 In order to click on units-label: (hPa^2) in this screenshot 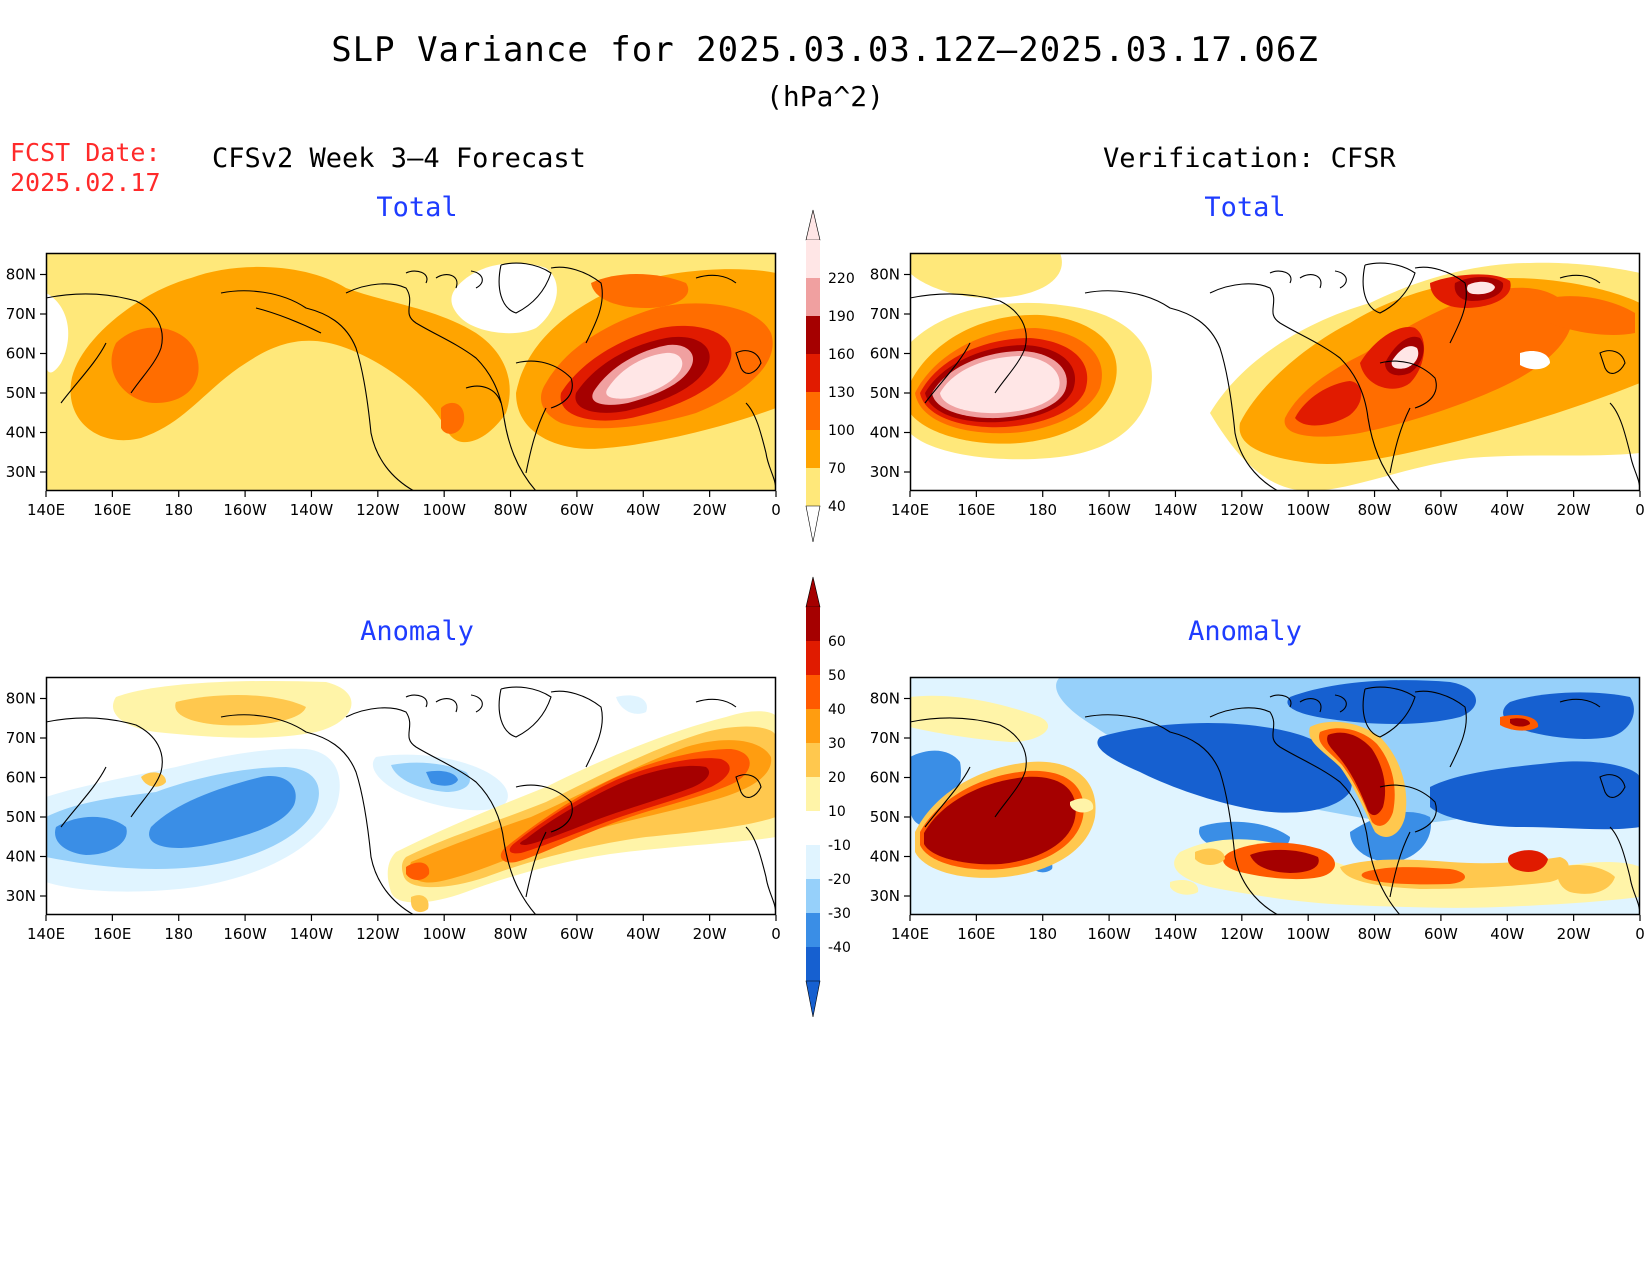, I will do `click(824, 96)`.